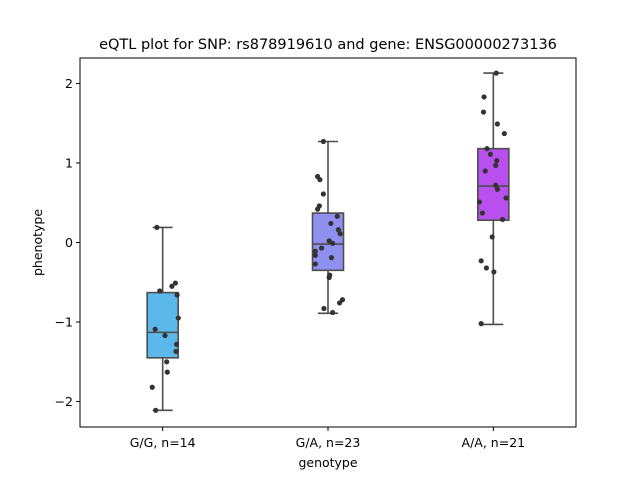 The image size is (640, 484). What do you see at coordinates (37, 242) in the screenshot?
I see `y-axis-label: phenotype` at bounding box center [37, 242].